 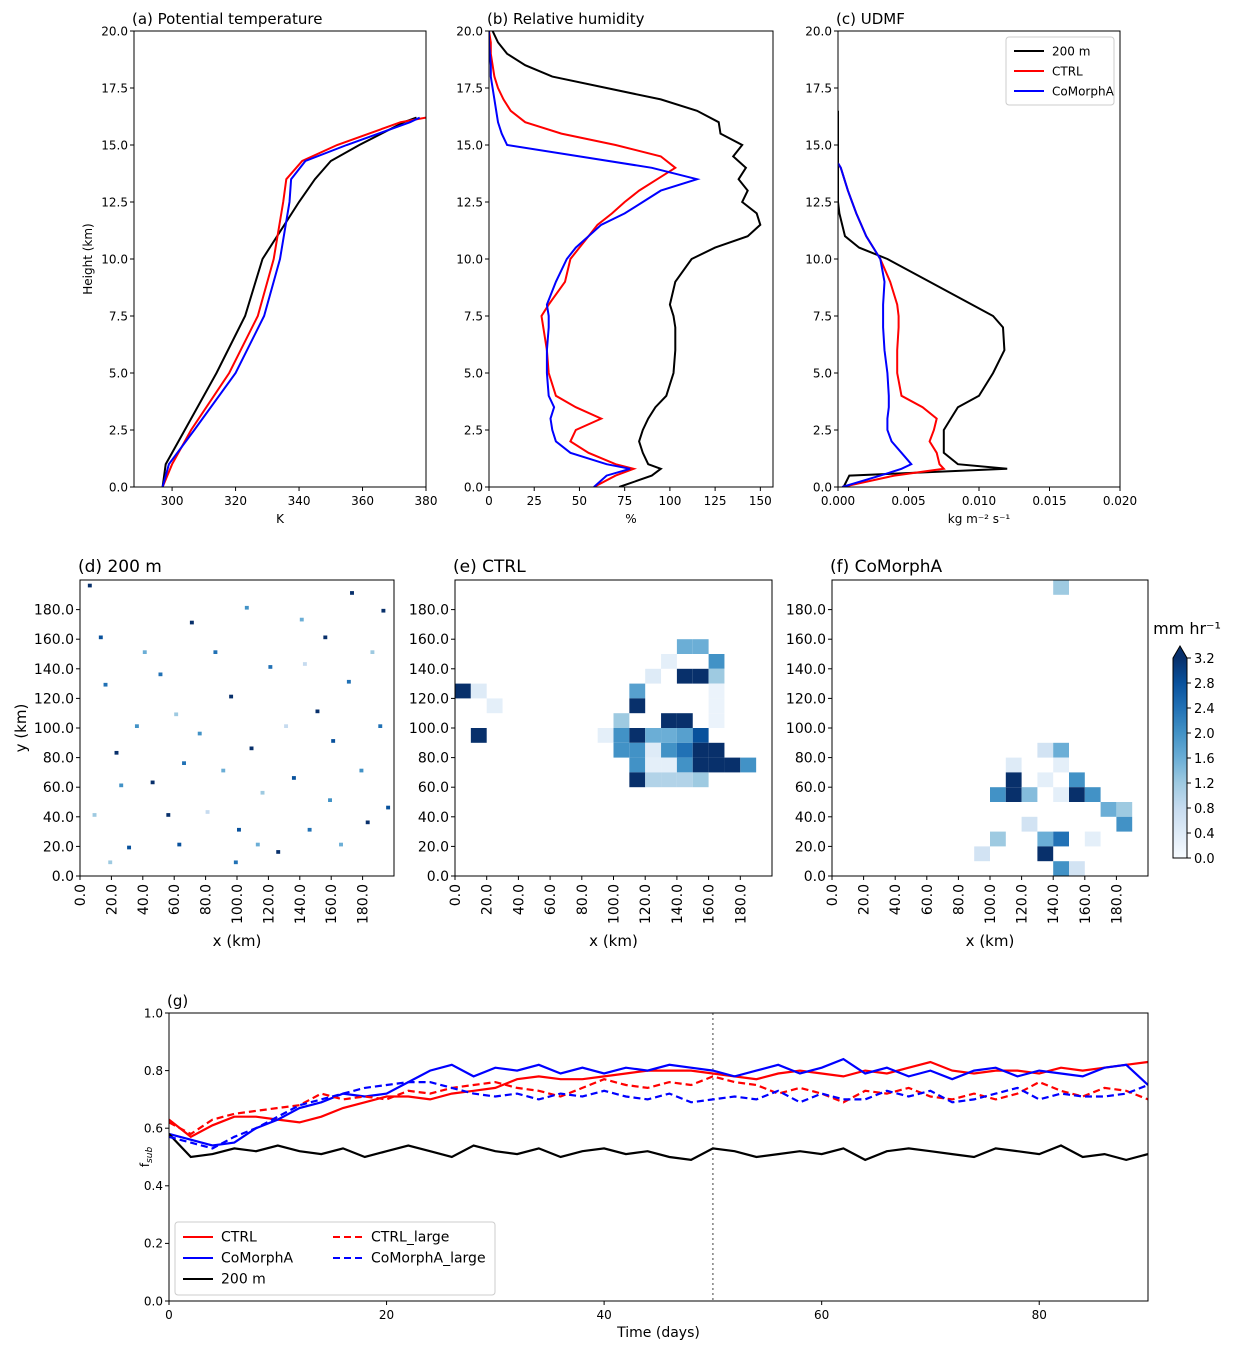 I want to click on y-tick-label: 140.0, so click(x=54, y=670).